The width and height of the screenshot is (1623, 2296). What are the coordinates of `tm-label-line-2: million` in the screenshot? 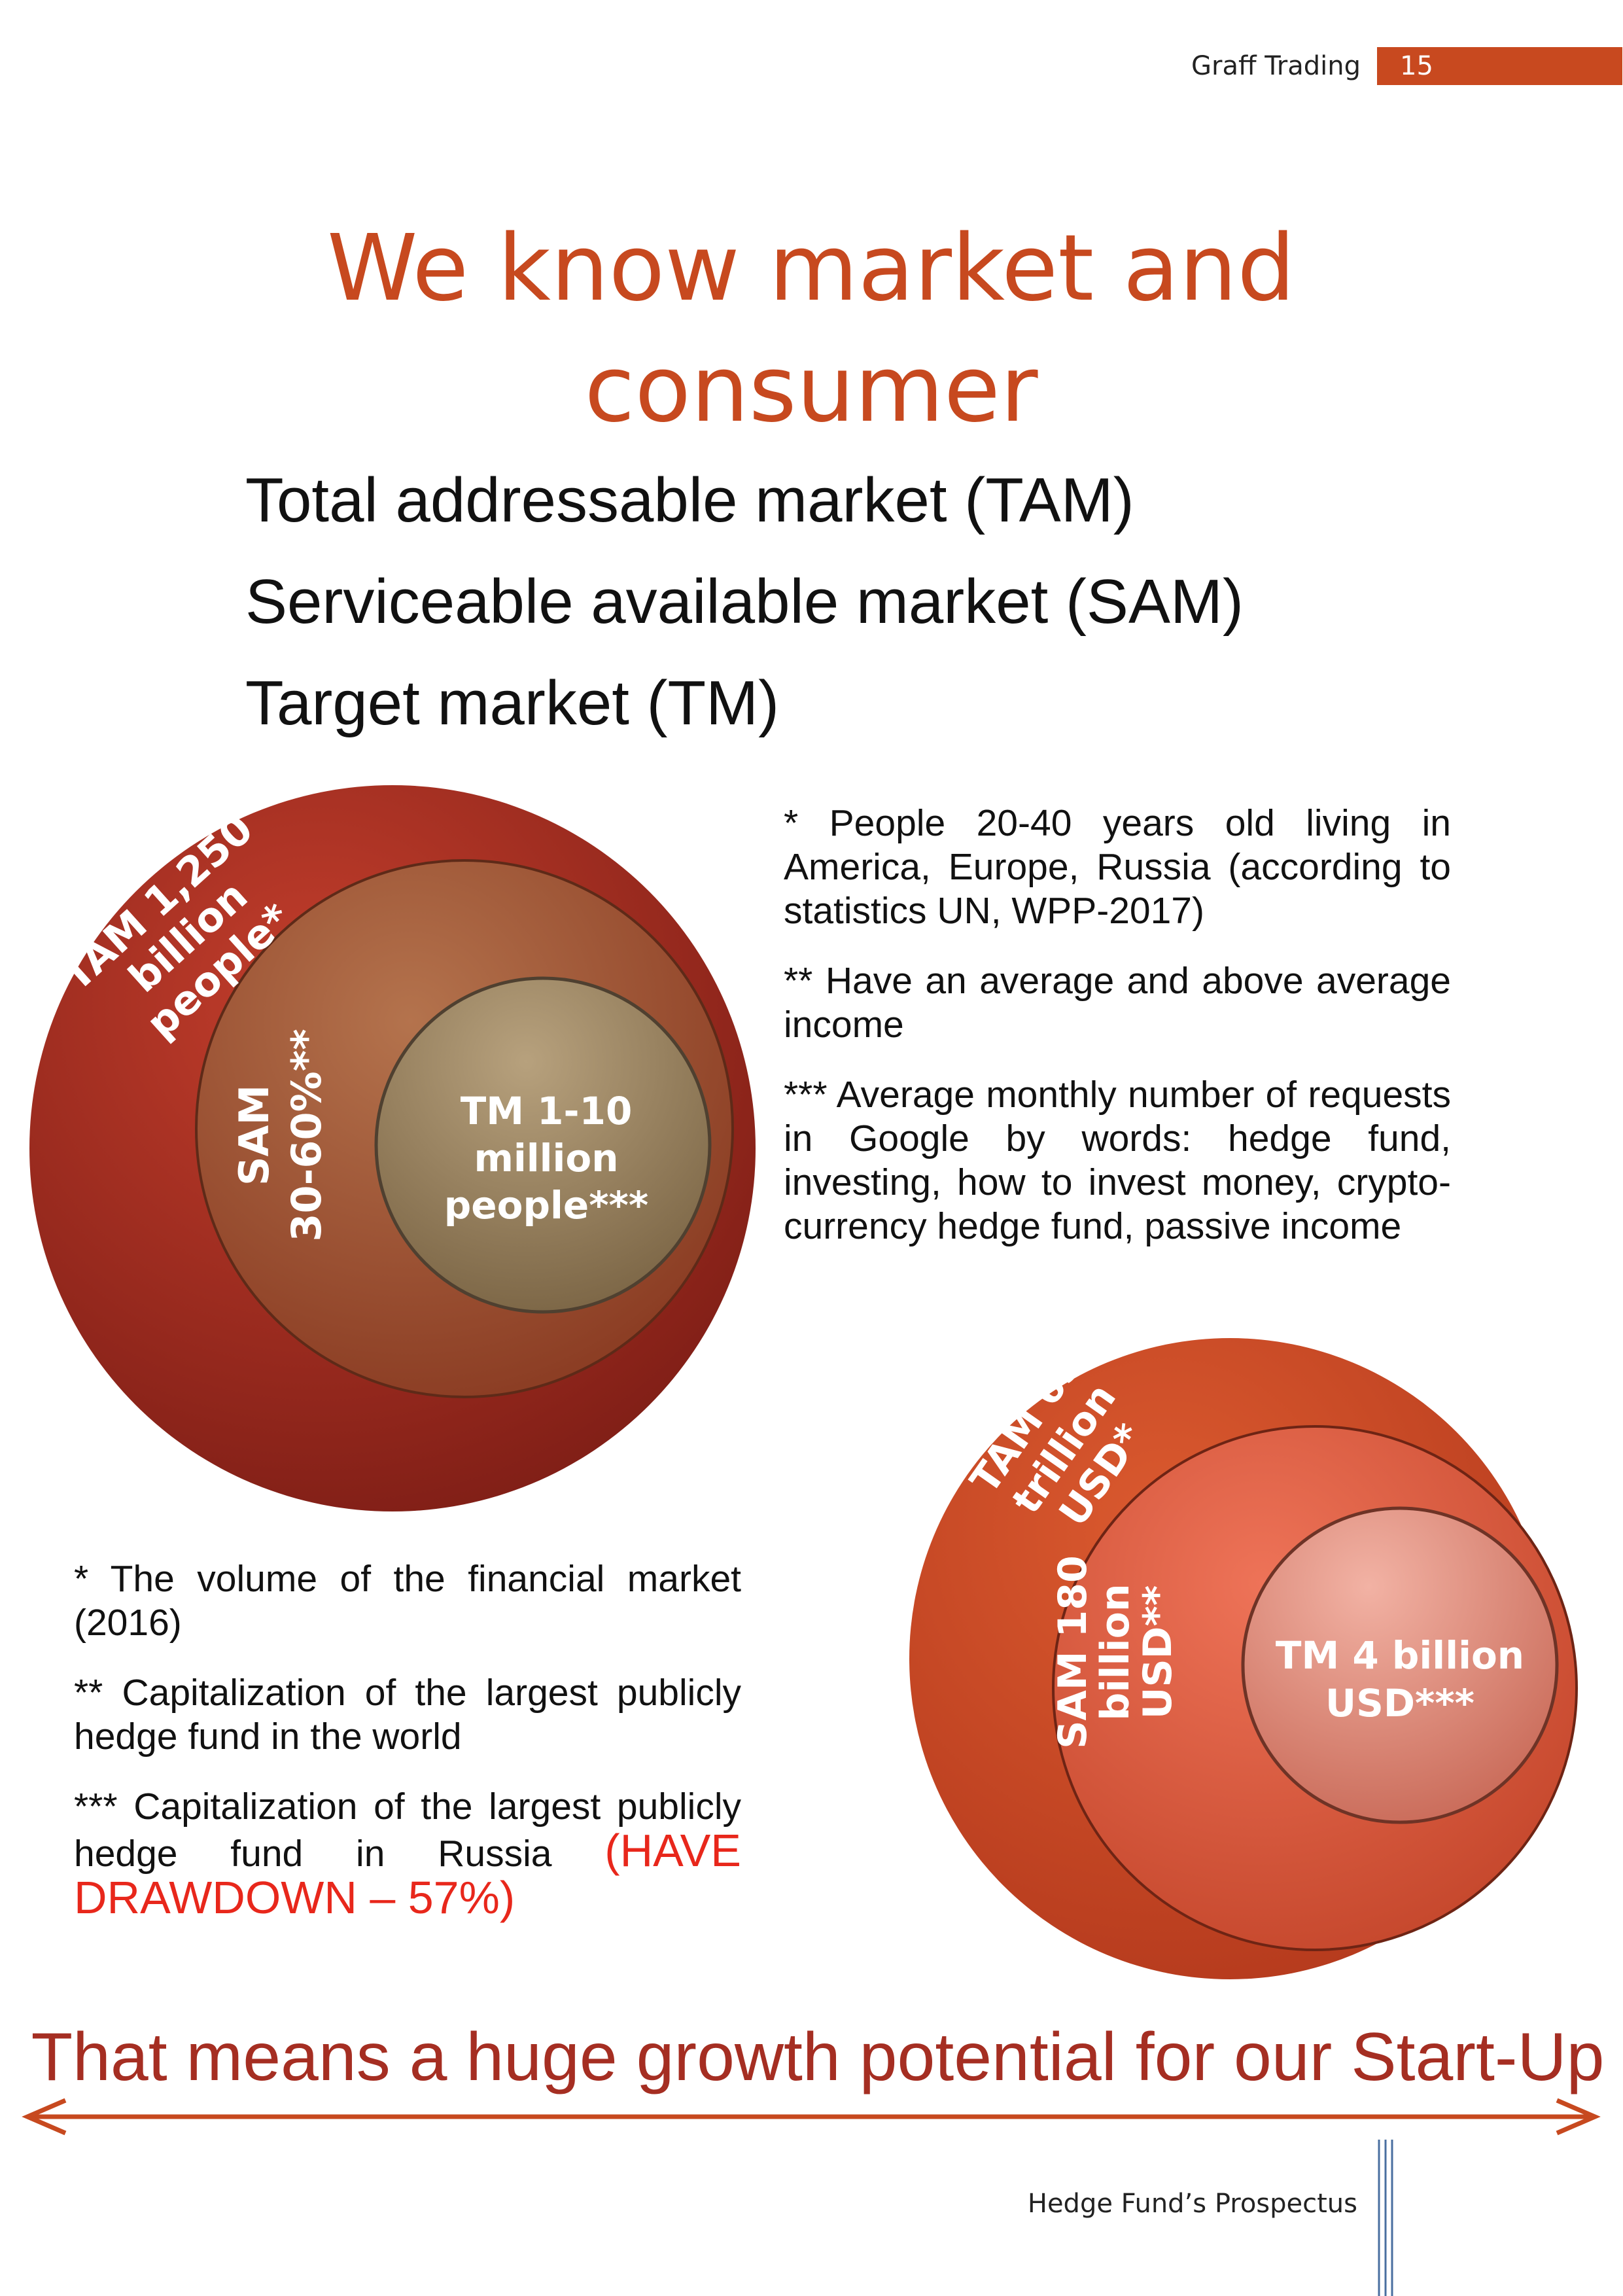 It's located at (546, 1158).